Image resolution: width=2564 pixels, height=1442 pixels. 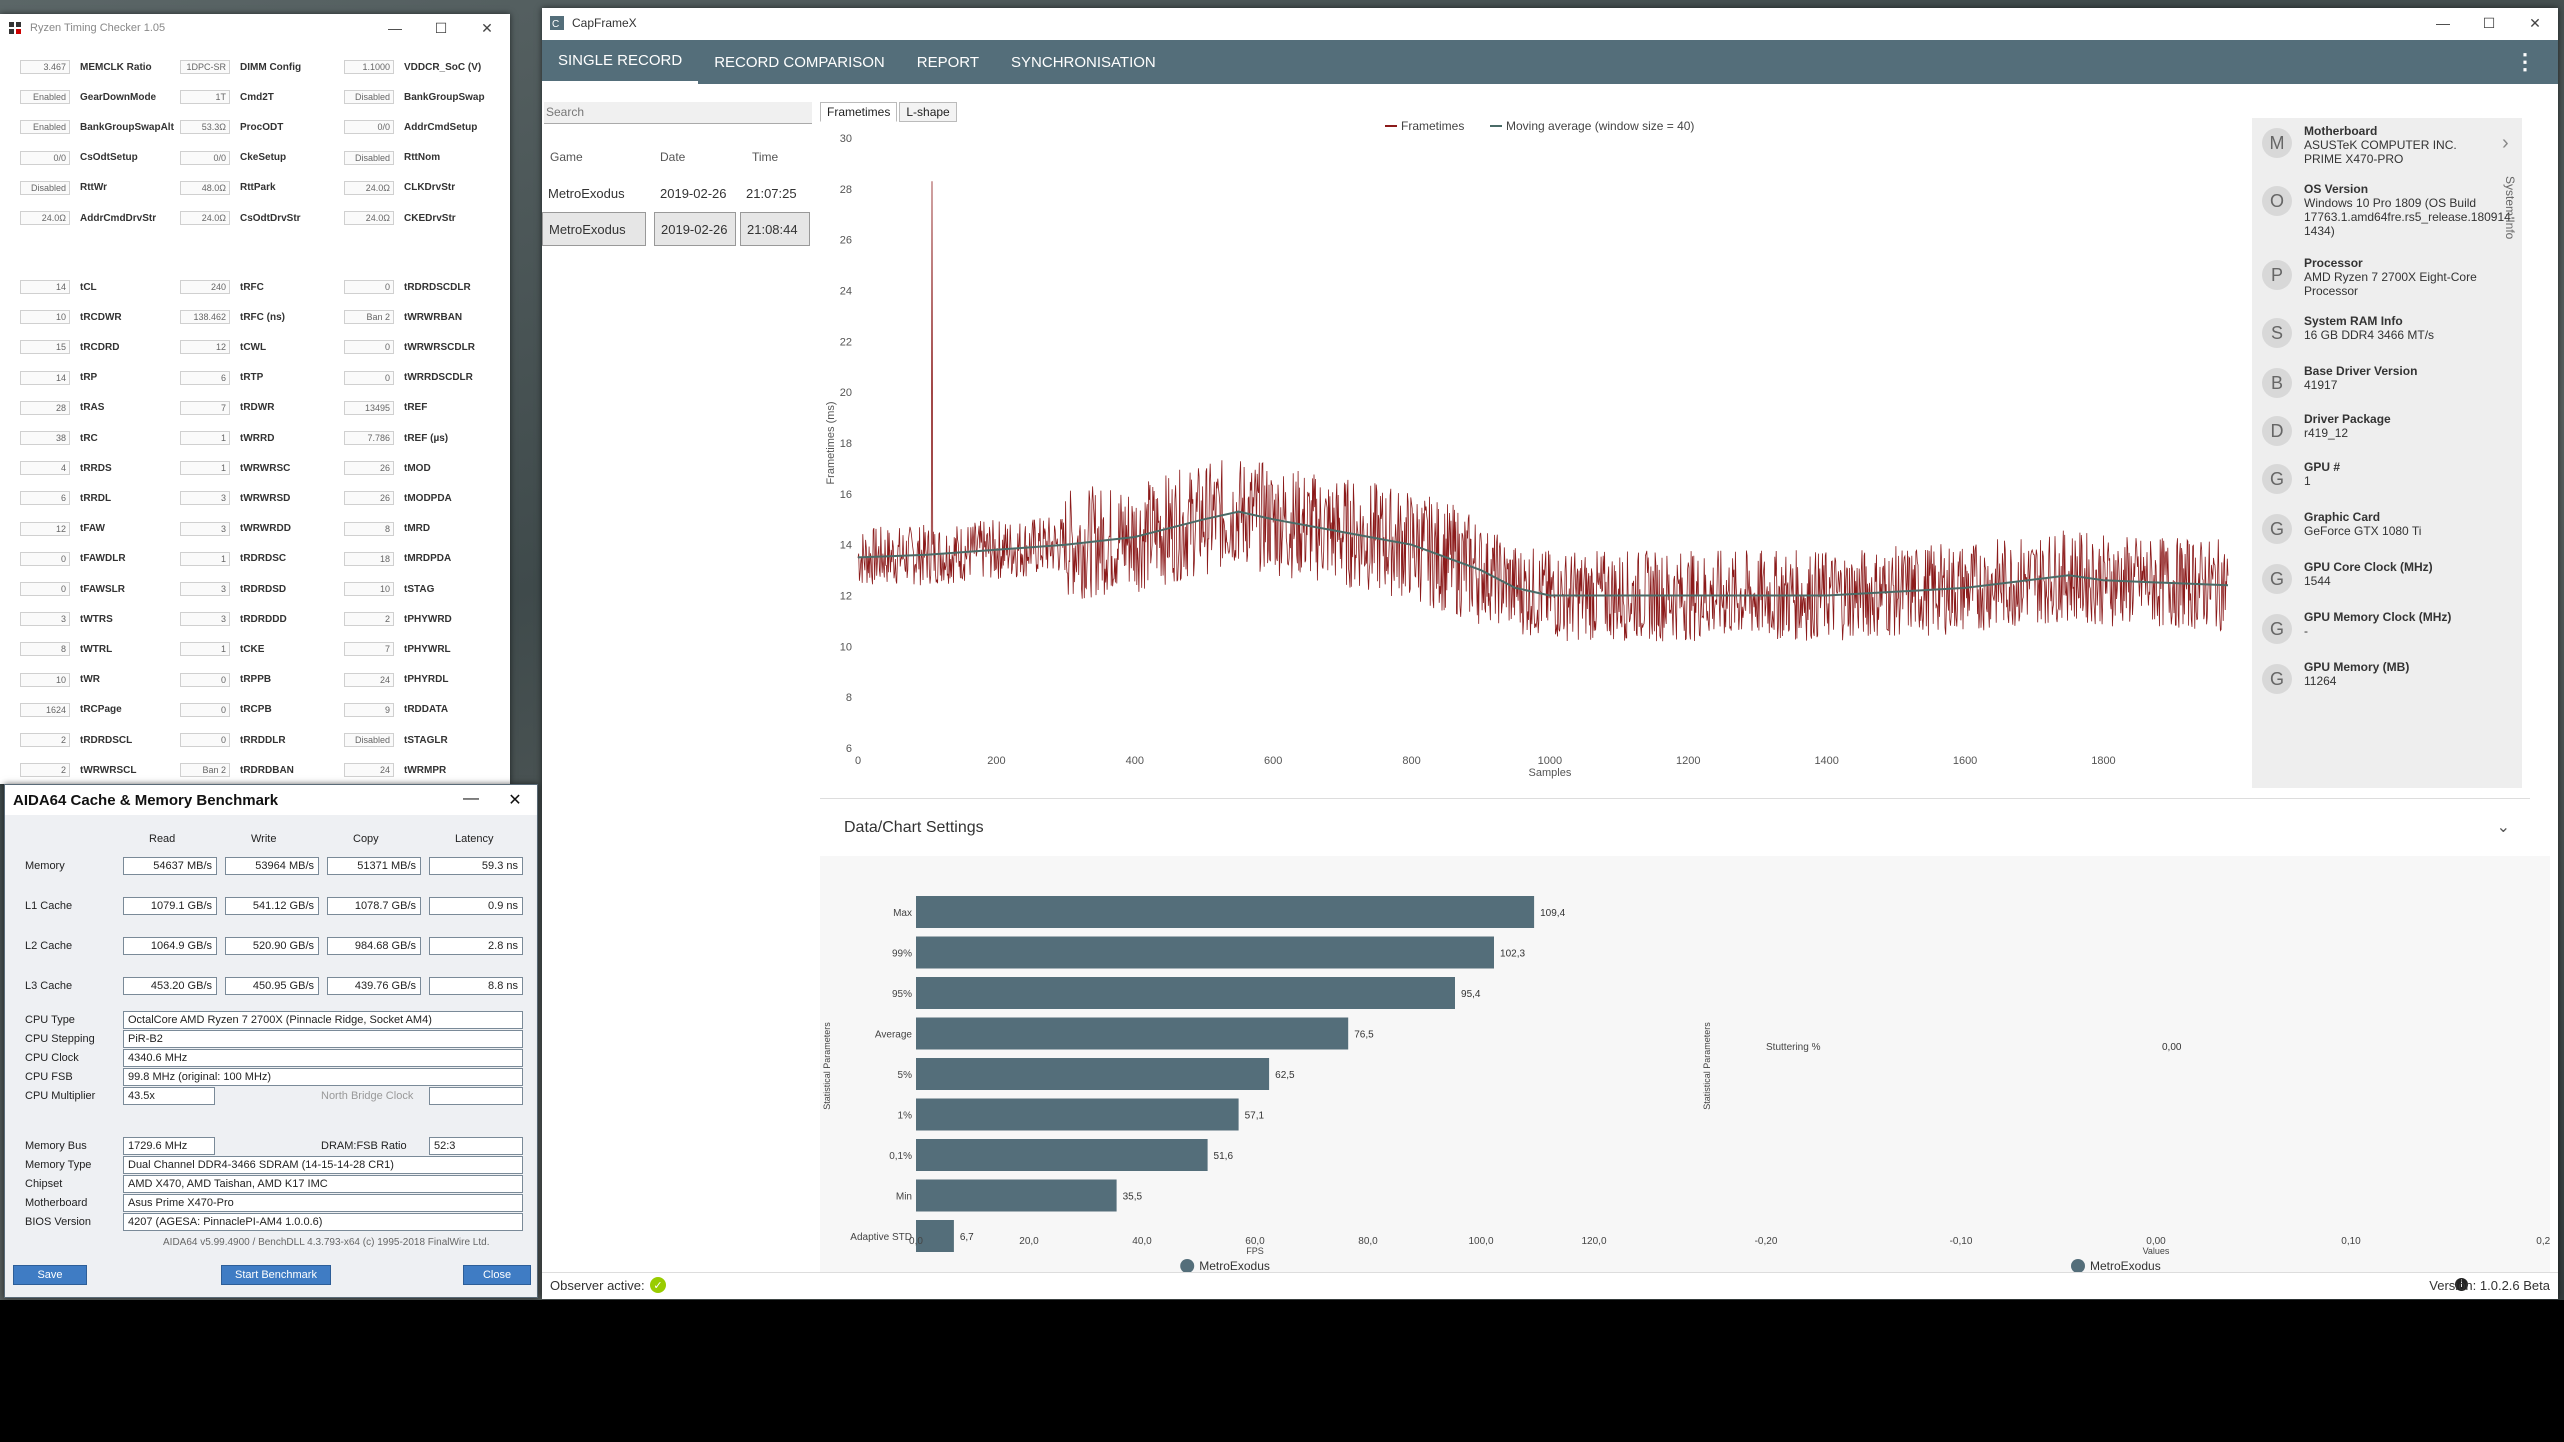 I want to click on data-chart-settings: Data/Chart Settings ⌄, so click(x=1675, y=827).